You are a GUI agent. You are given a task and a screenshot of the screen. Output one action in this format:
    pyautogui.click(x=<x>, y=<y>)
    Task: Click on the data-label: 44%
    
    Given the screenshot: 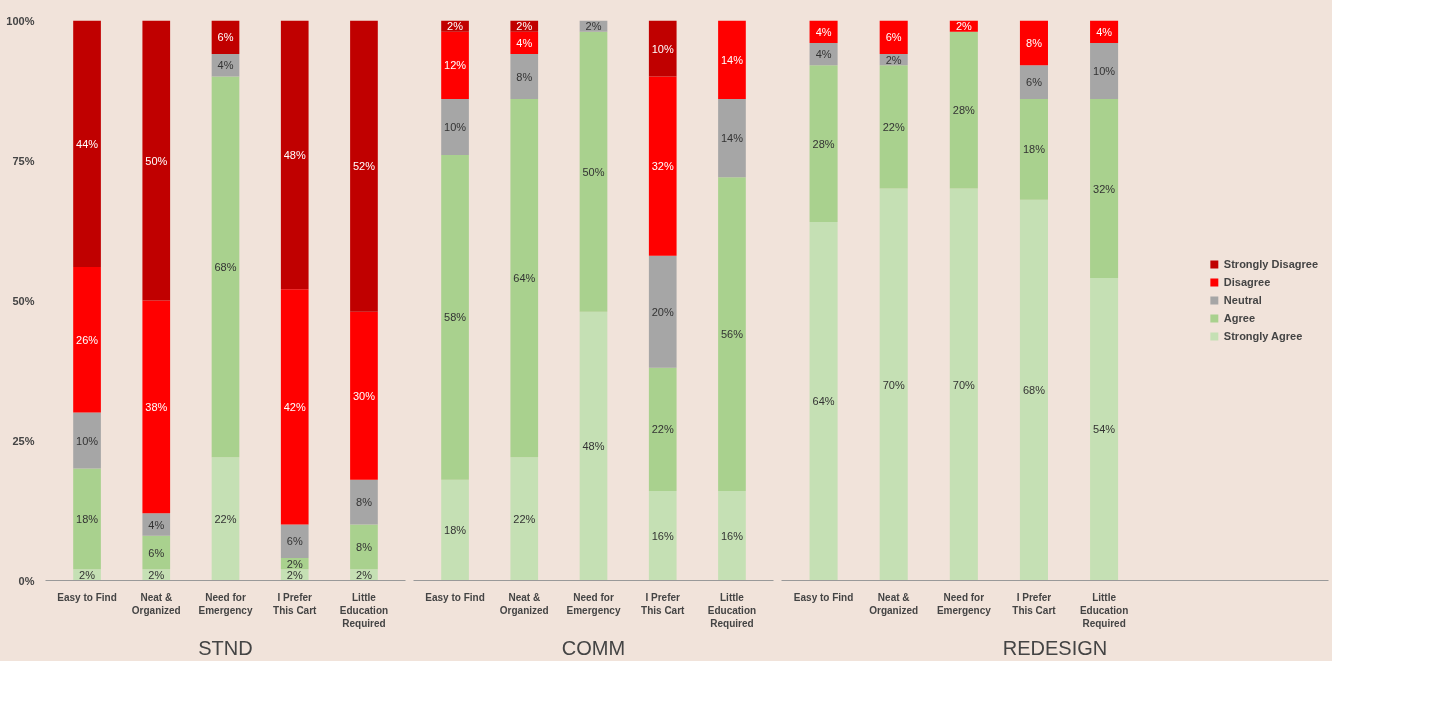 What is the action you would take?
    pyautogui.click(x=87, y=143)
    